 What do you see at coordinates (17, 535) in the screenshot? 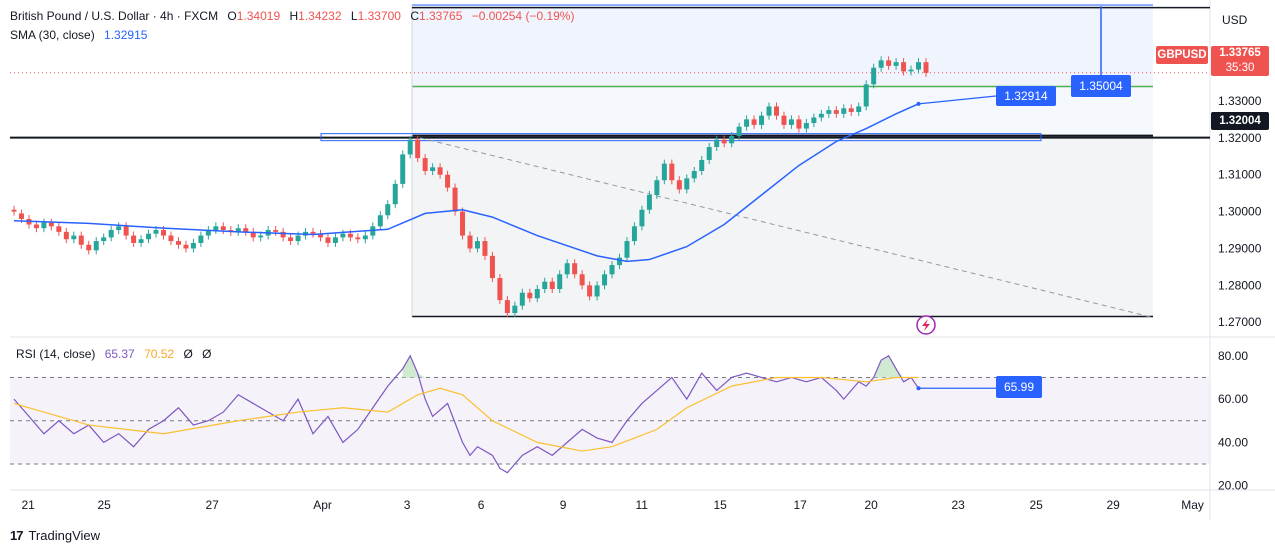
I see `tradingview-logo-icon: 17` at bounding box center [17, 535].